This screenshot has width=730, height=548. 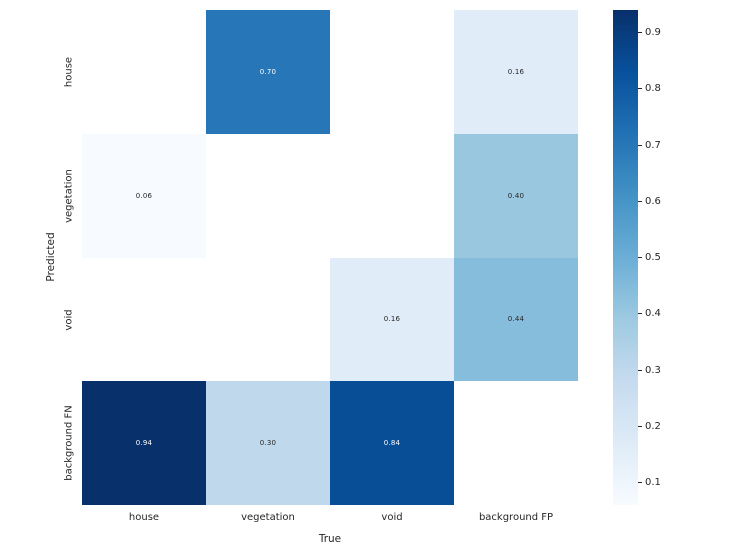 I want to click on colorbar-tick: 0.3, so click(x=649, y=370).